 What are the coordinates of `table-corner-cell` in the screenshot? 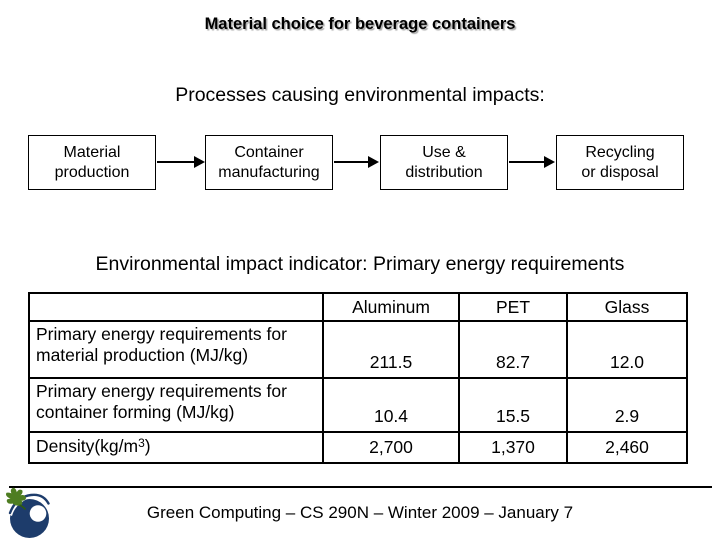 It's located at (176, 307).